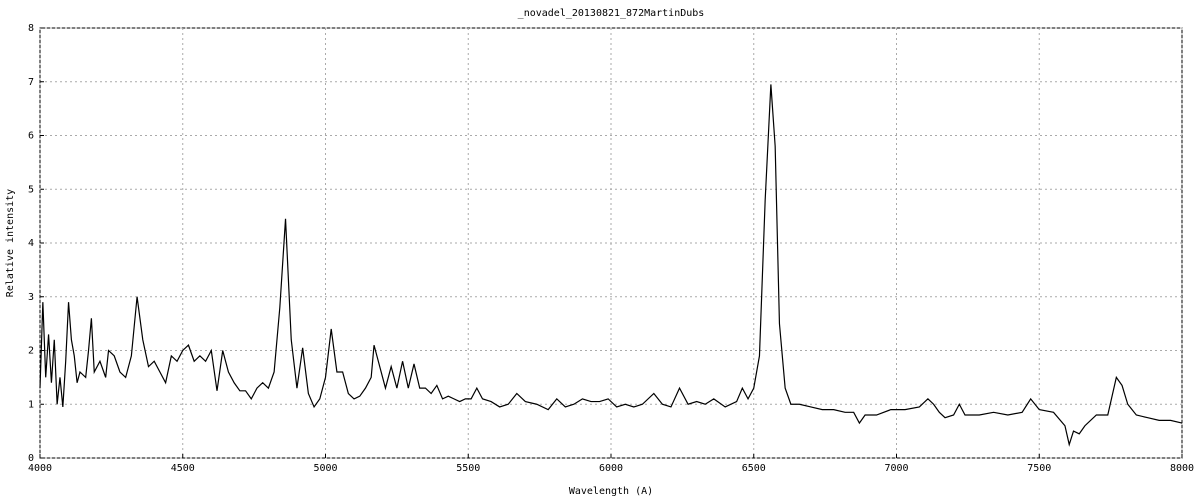 The width and height of the screenshot is (1200, 500). Describe the element at coordinates (40, 468) in the screenshot. I see `x-tick-label: 4000` at that location.